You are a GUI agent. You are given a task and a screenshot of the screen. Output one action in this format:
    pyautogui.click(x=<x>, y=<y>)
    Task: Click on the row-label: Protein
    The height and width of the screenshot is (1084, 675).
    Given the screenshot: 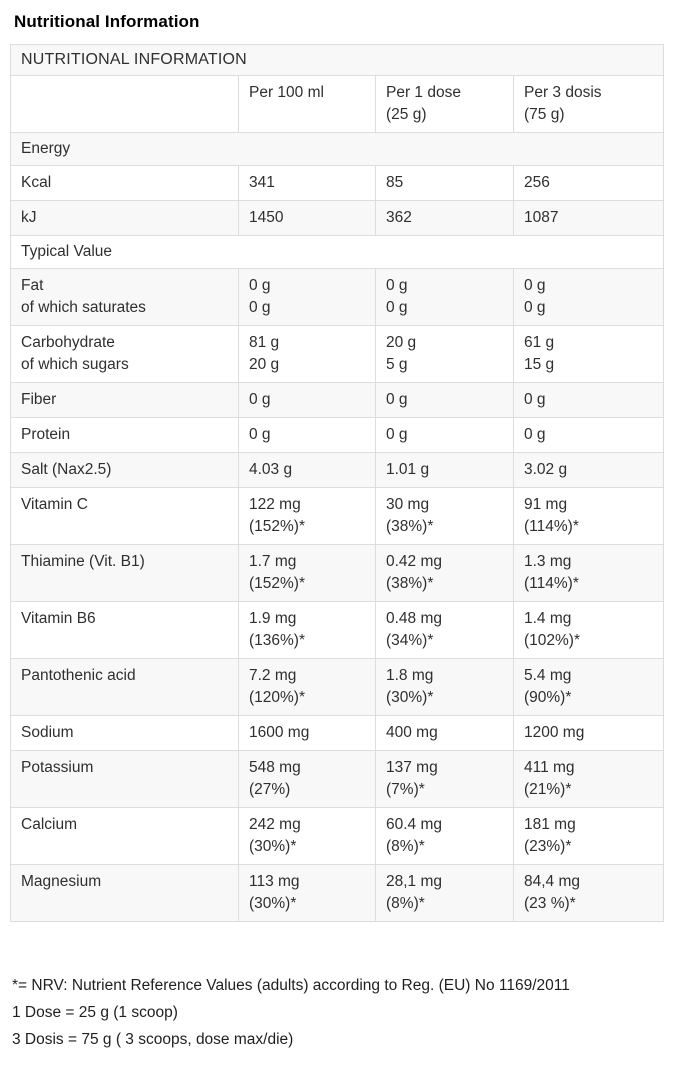 What is the action you would take?
    pyautogui.click(x=124, y=435)
    